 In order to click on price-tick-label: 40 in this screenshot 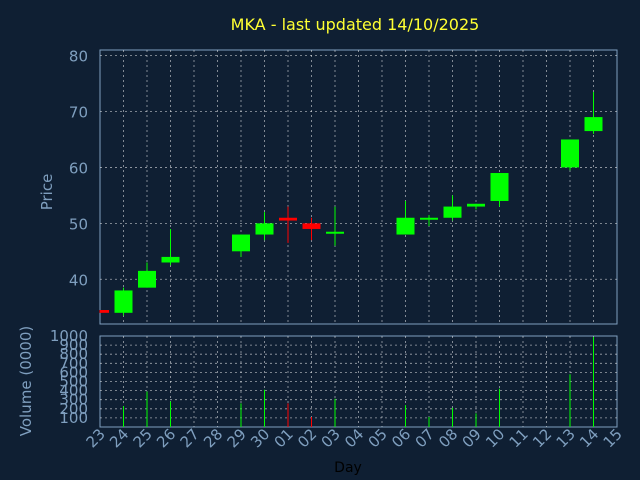, I will do `click(78, 280)`.